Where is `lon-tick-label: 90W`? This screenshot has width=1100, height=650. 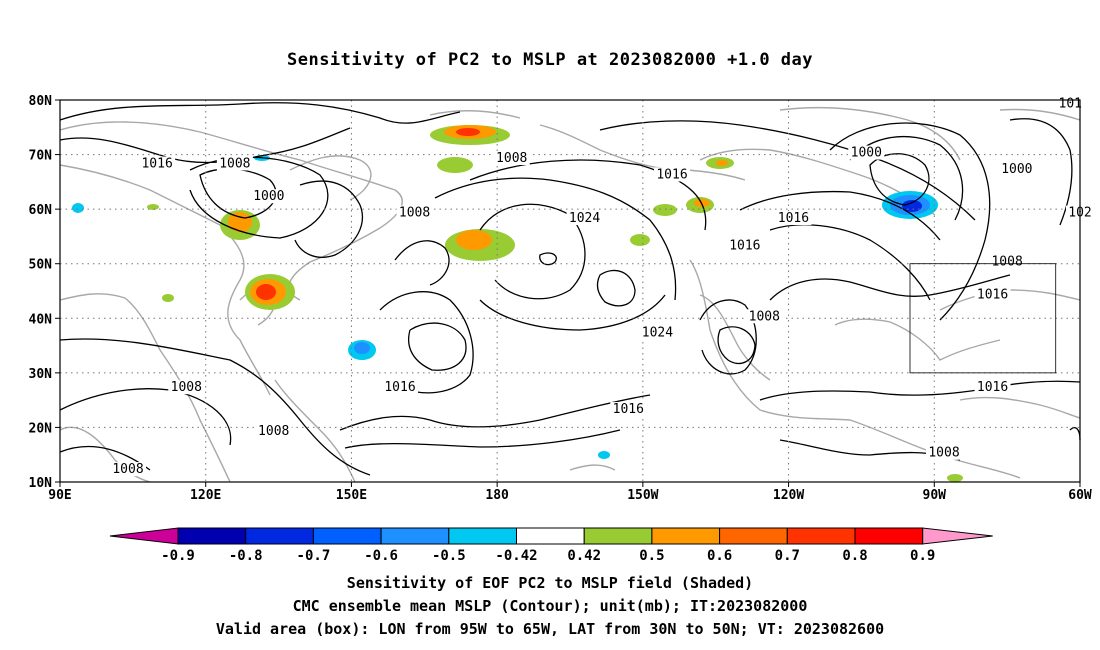
lon-tick-label: 90W is located at coordinates (935, 495).